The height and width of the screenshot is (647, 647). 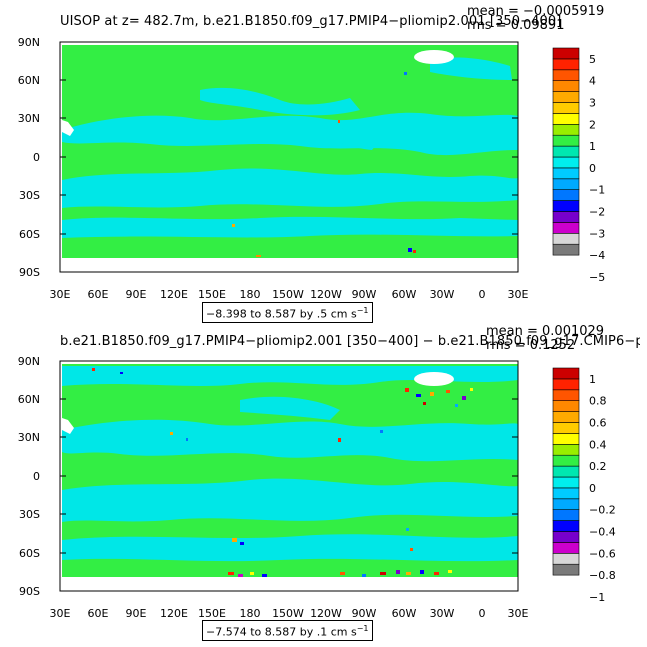 I want to click on lat-label: 30S, so click(x=29, y=514).